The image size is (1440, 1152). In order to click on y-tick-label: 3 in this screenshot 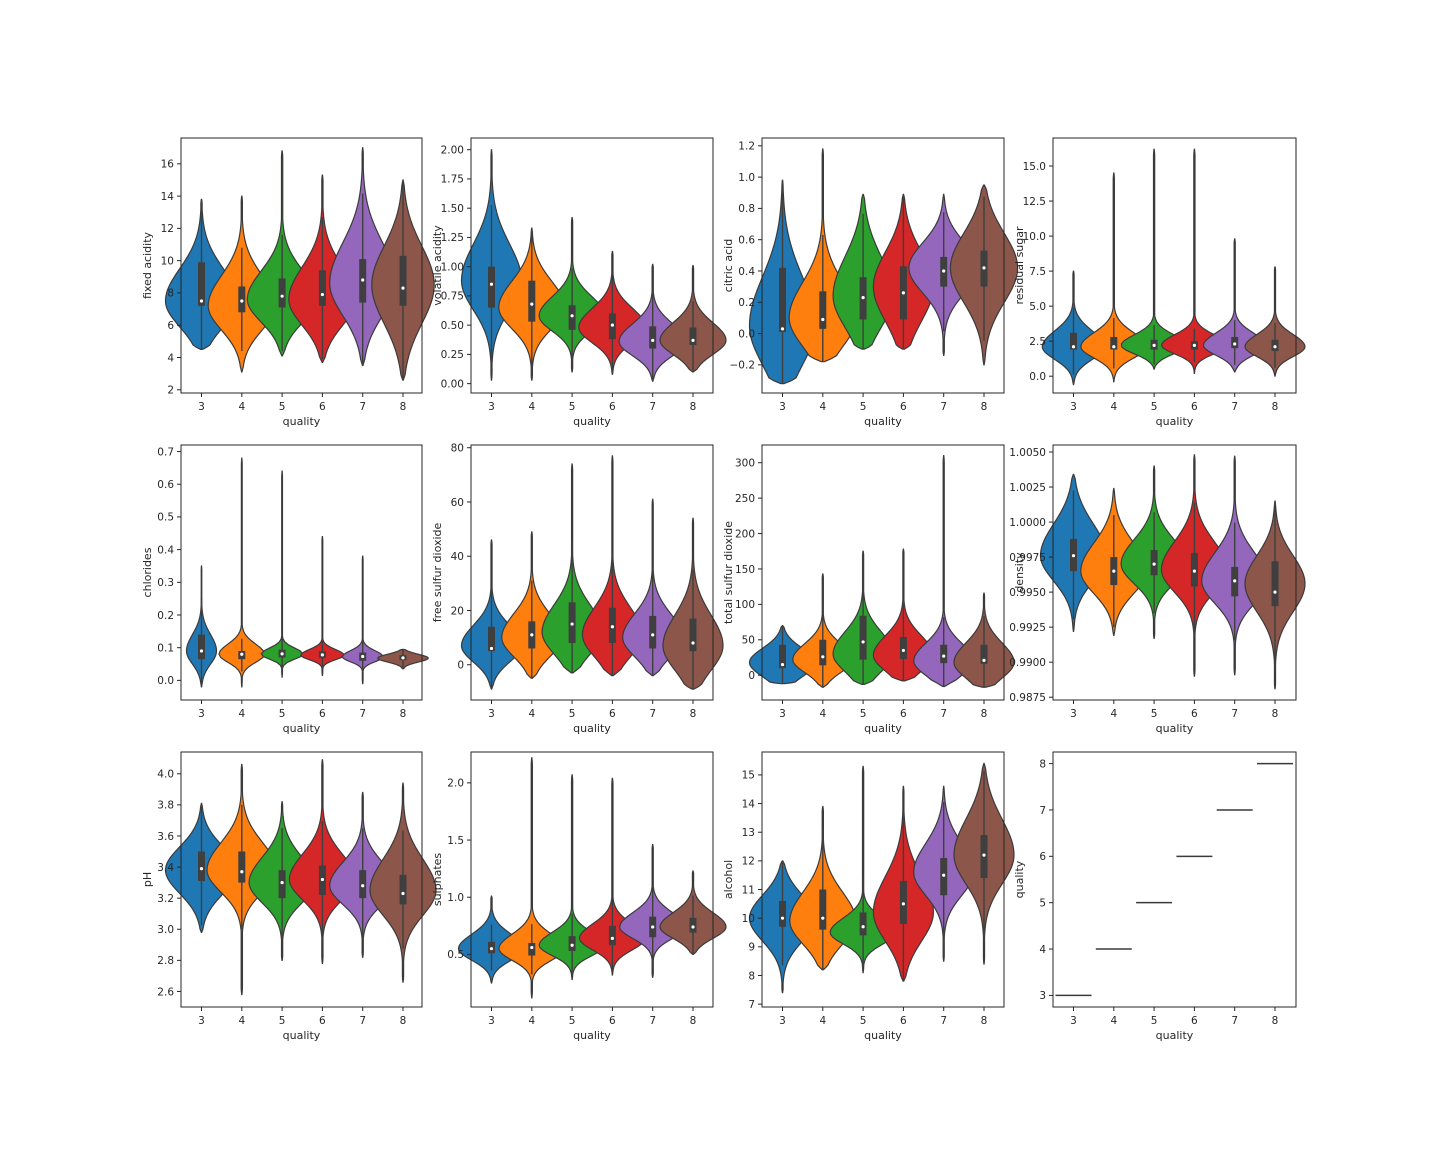, I will do `click(1042, 996)`.